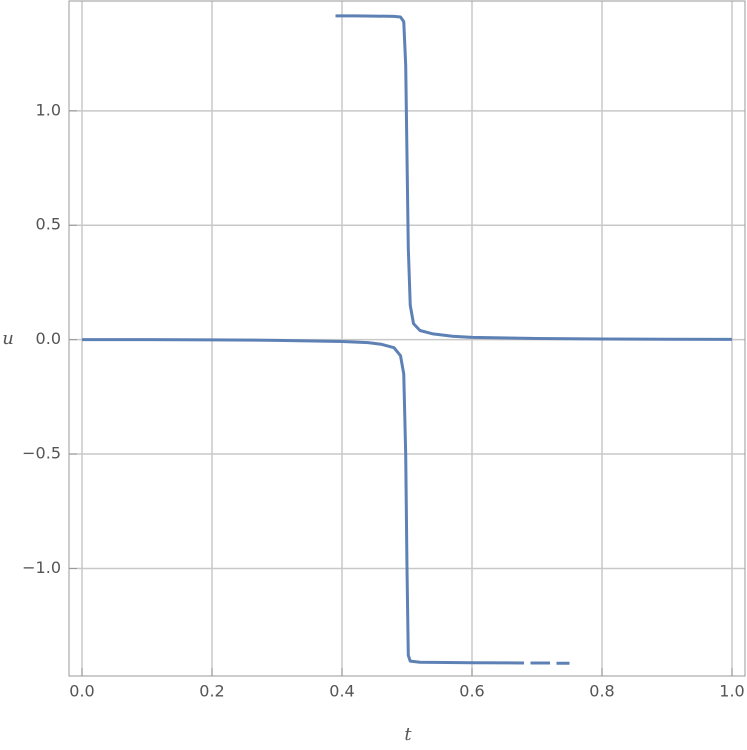  I want to click on x-tick-label: 0.2, so click(211, 691).